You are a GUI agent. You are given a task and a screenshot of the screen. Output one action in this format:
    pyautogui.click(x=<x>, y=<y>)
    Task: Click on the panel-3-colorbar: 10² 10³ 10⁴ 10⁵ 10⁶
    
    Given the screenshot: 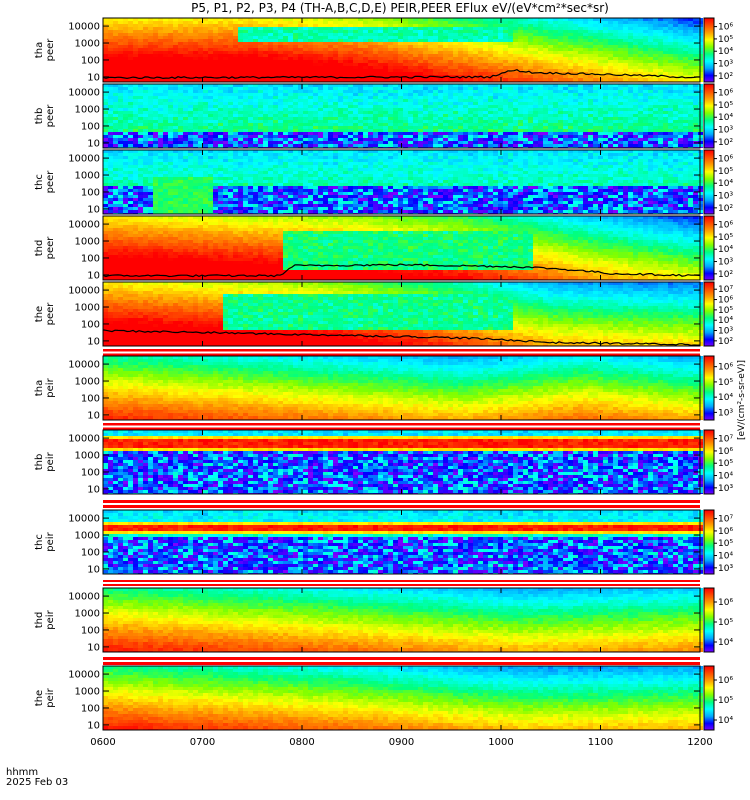 What is the action you would take?
    pyautogui.click(x=718, y=182)
    